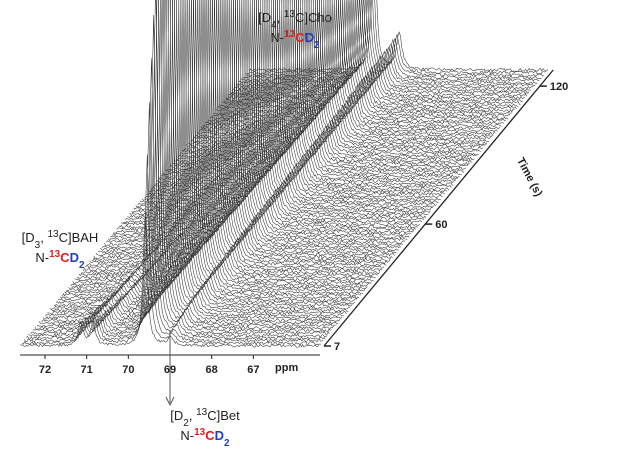 Image resolution: width=619 pixels, height=451 pixels. I want to click on x-tick-label: 67, so click(253, 370).